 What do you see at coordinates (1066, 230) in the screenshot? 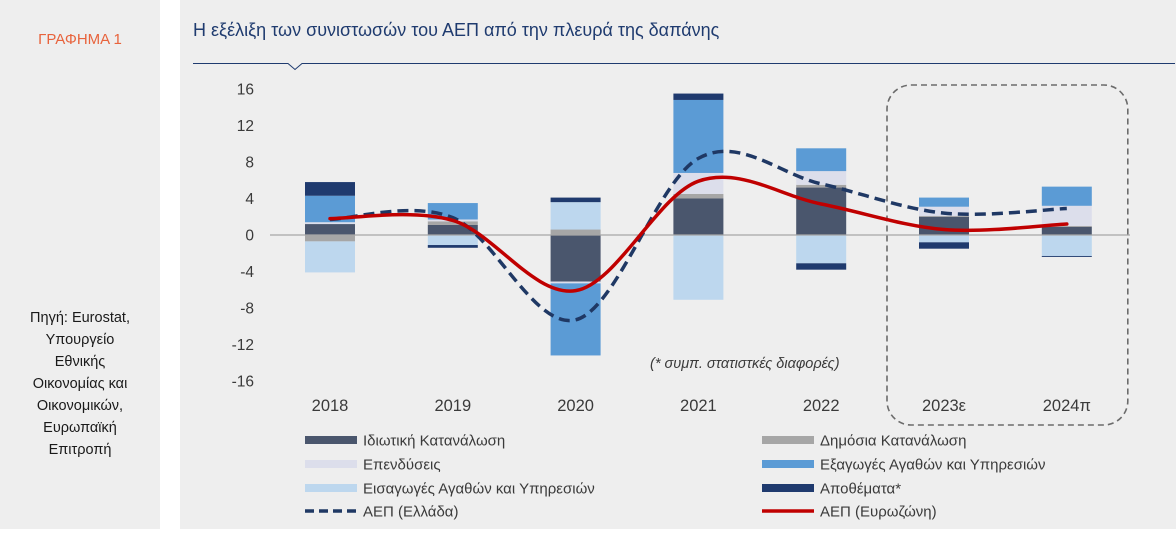
I see `bar-private-consumption-2024` at bounding box center [1066, 230].